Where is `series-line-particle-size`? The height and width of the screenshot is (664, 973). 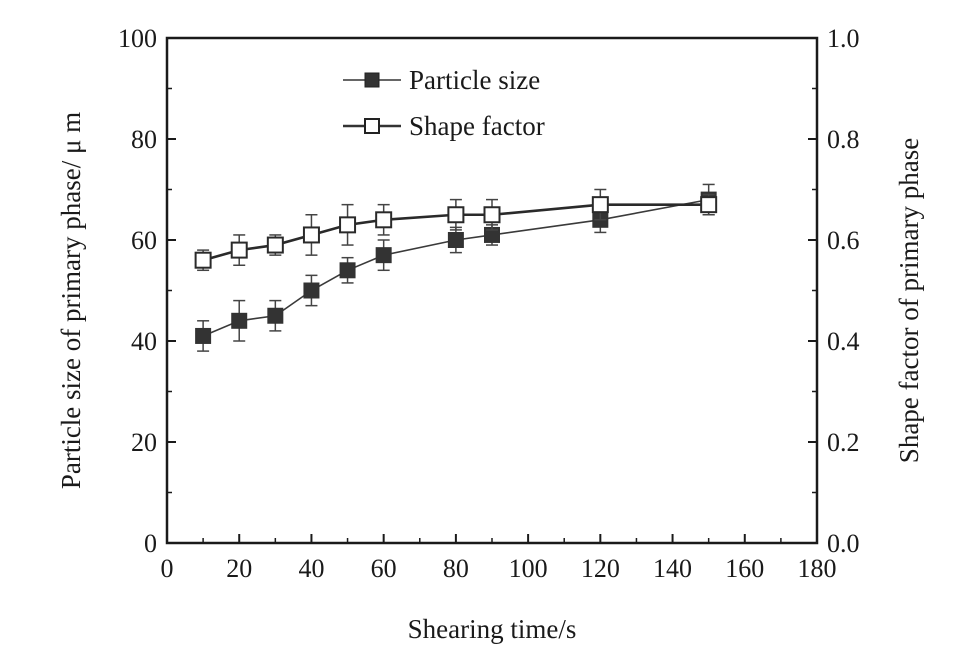
series-line-particle-size is located at coordinates (455, 267).